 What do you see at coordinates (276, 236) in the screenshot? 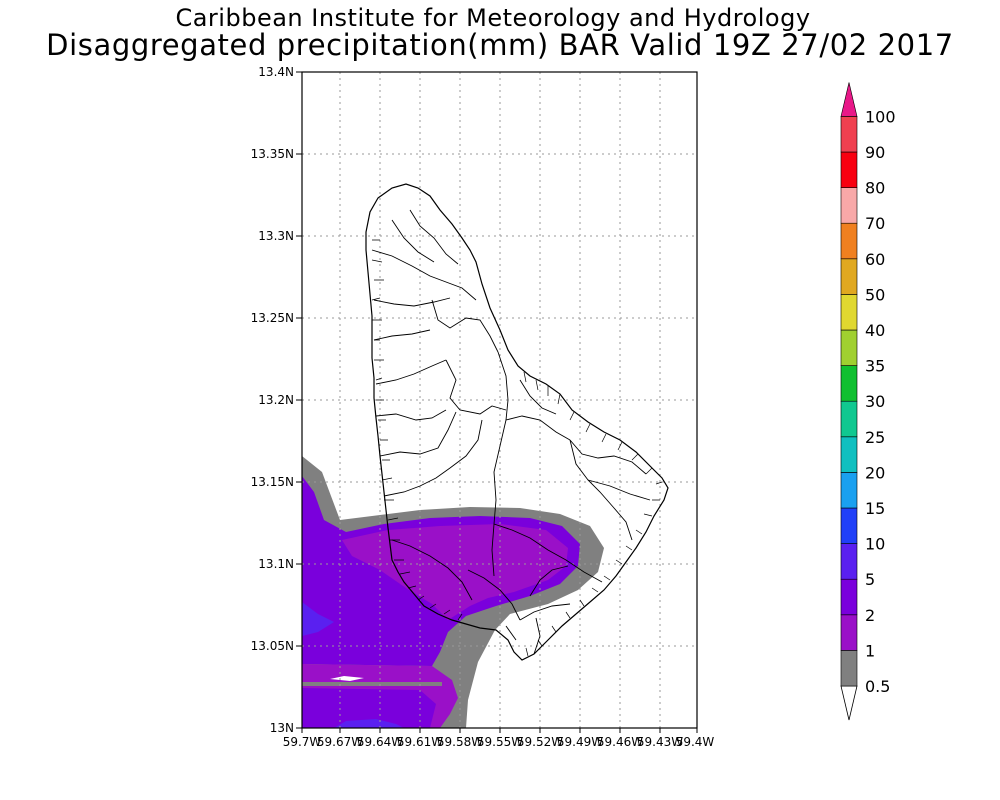
I see `y-tick-label: 13.3N` at bounding box center [276, 236].